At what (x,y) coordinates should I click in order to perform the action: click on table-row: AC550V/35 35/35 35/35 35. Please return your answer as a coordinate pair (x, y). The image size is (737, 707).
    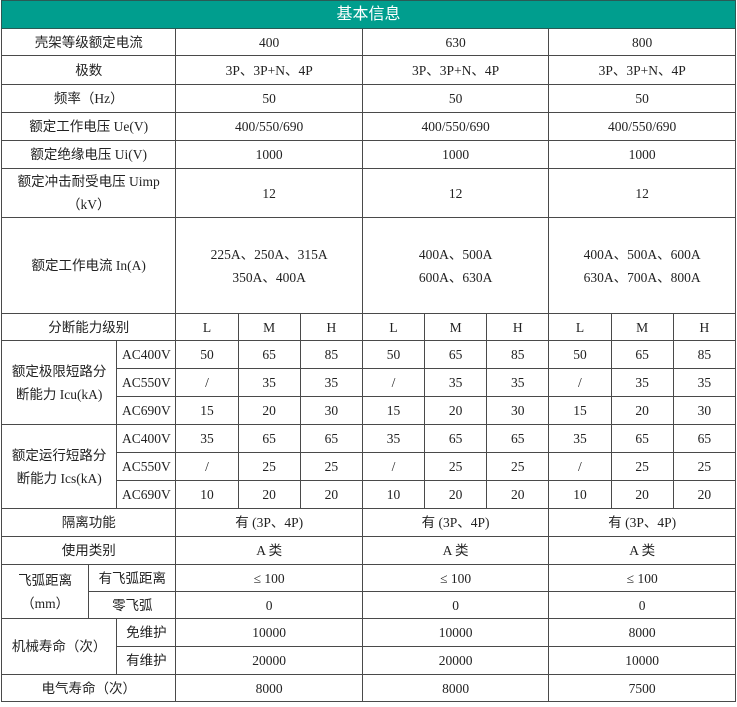
    Looking at the image, I should click on (369, 382).